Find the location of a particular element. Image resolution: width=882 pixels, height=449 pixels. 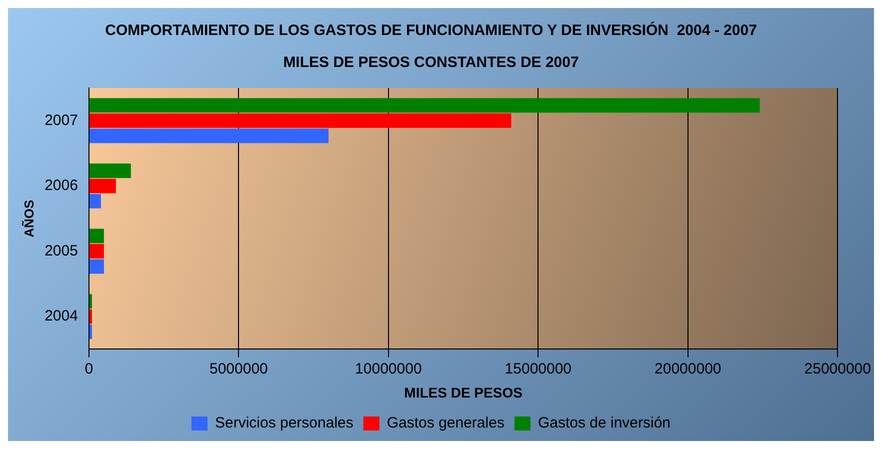

chart-subtitle: MILES DE PESOS CONSTANTES DE 2007 is located at coordinates (431, 63).